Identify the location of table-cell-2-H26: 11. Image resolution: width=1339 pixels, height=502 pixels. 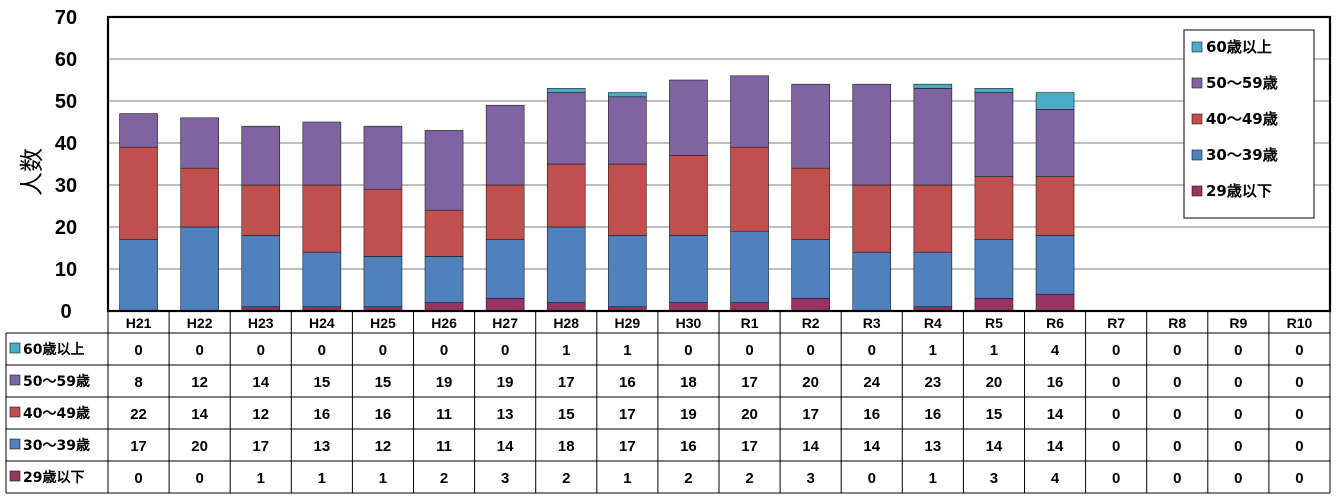
(444, 414).